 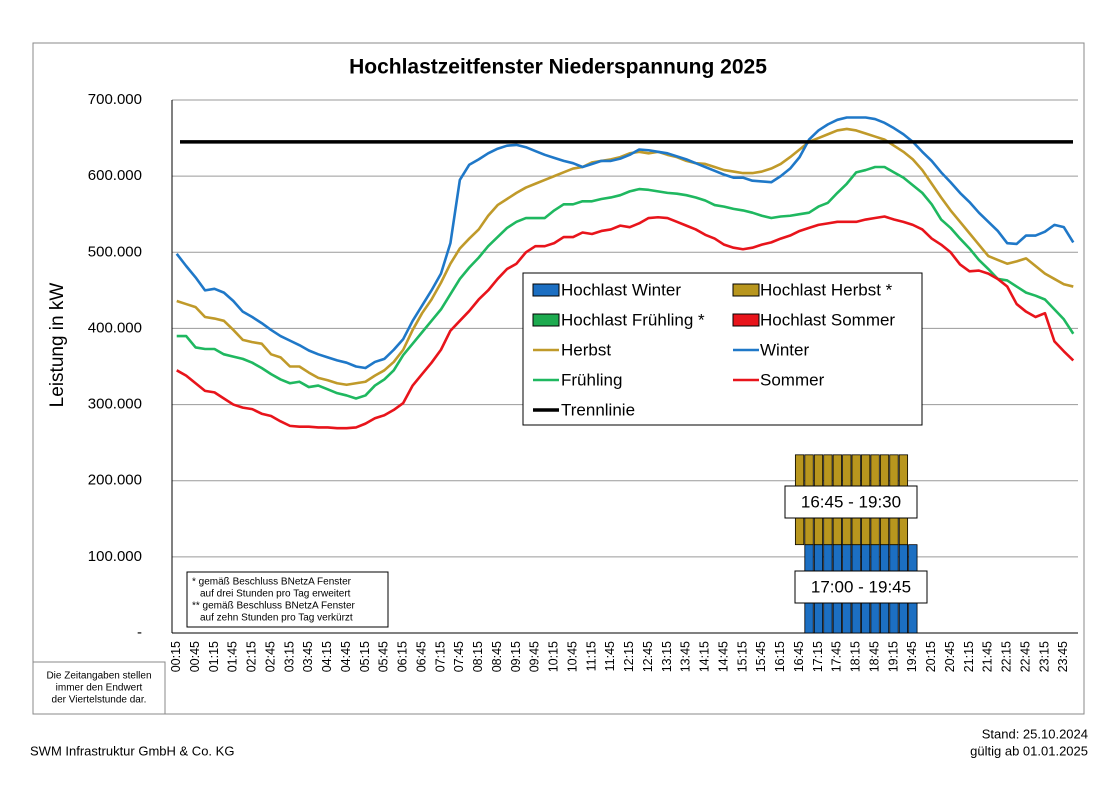 I want to click on legend-label: Herbst, so click(x=586, y=349).